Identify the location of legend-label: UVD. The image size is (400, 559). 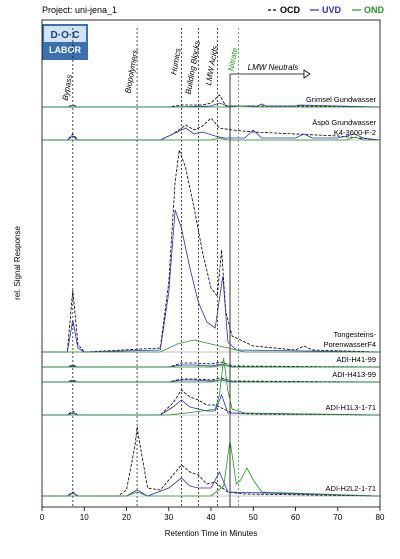
(332, 10).